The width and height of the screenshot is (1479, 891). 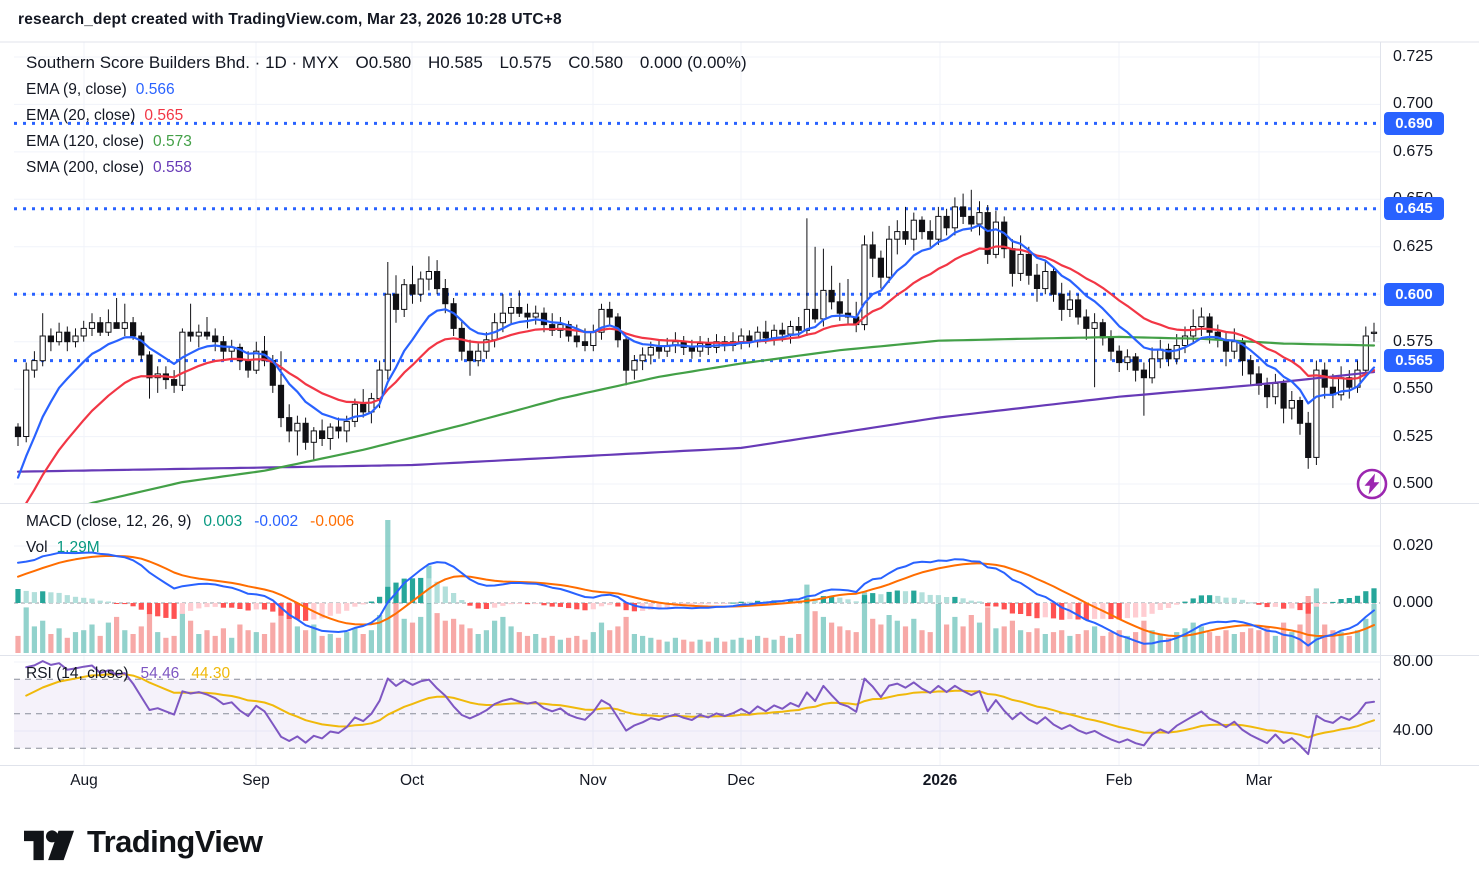 What do you see at coordinates (160, 673) in the screenshot?
I see `rsi-value-1: 54.46` at bounding box center [160, 673].